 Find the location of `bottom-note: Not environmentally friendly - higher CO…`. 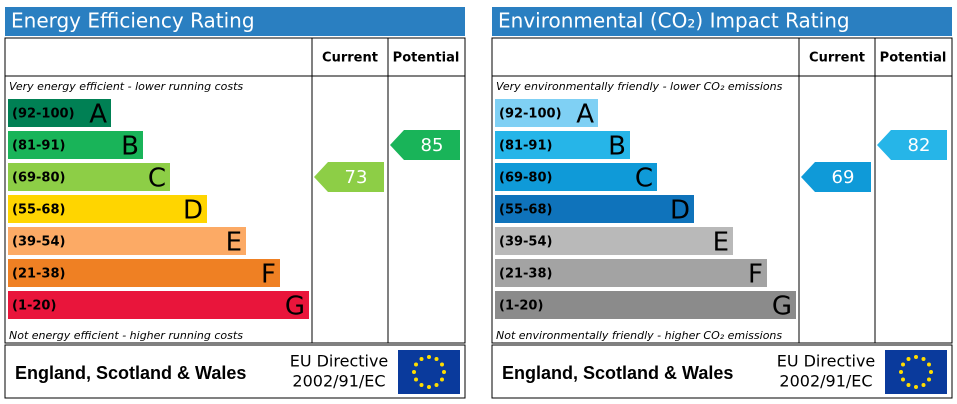

bottom-note: Not environmentally friendly - higher CO… is located at coordinates (639, 335).